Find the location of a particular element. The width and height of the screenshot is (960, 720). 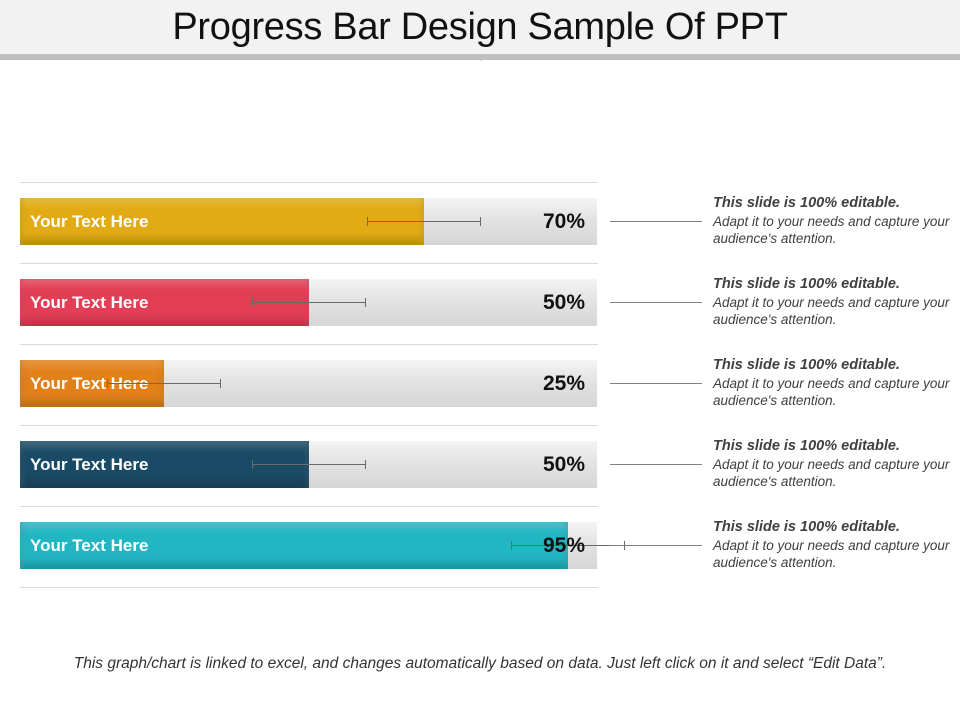

title-notch is located at coordinates (481, 57).